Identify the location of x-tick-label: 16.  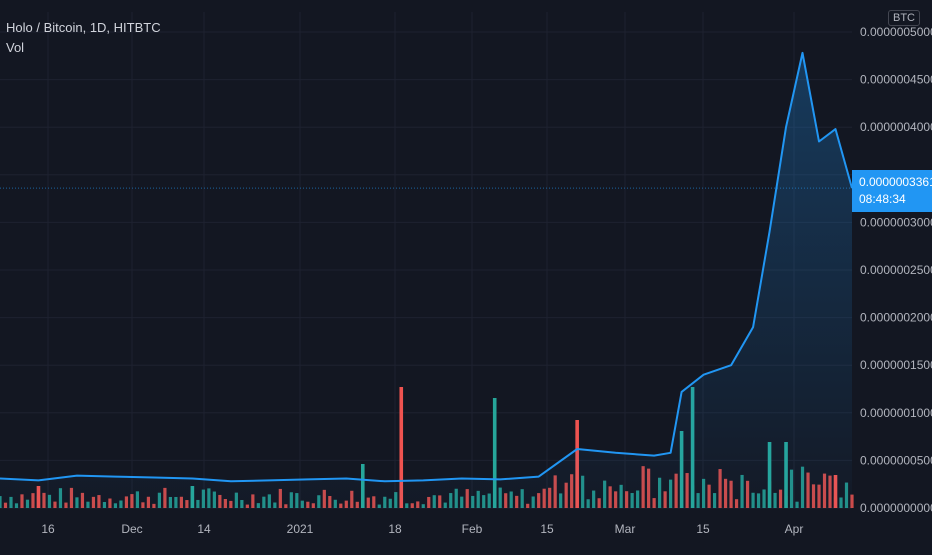
(48, 529).